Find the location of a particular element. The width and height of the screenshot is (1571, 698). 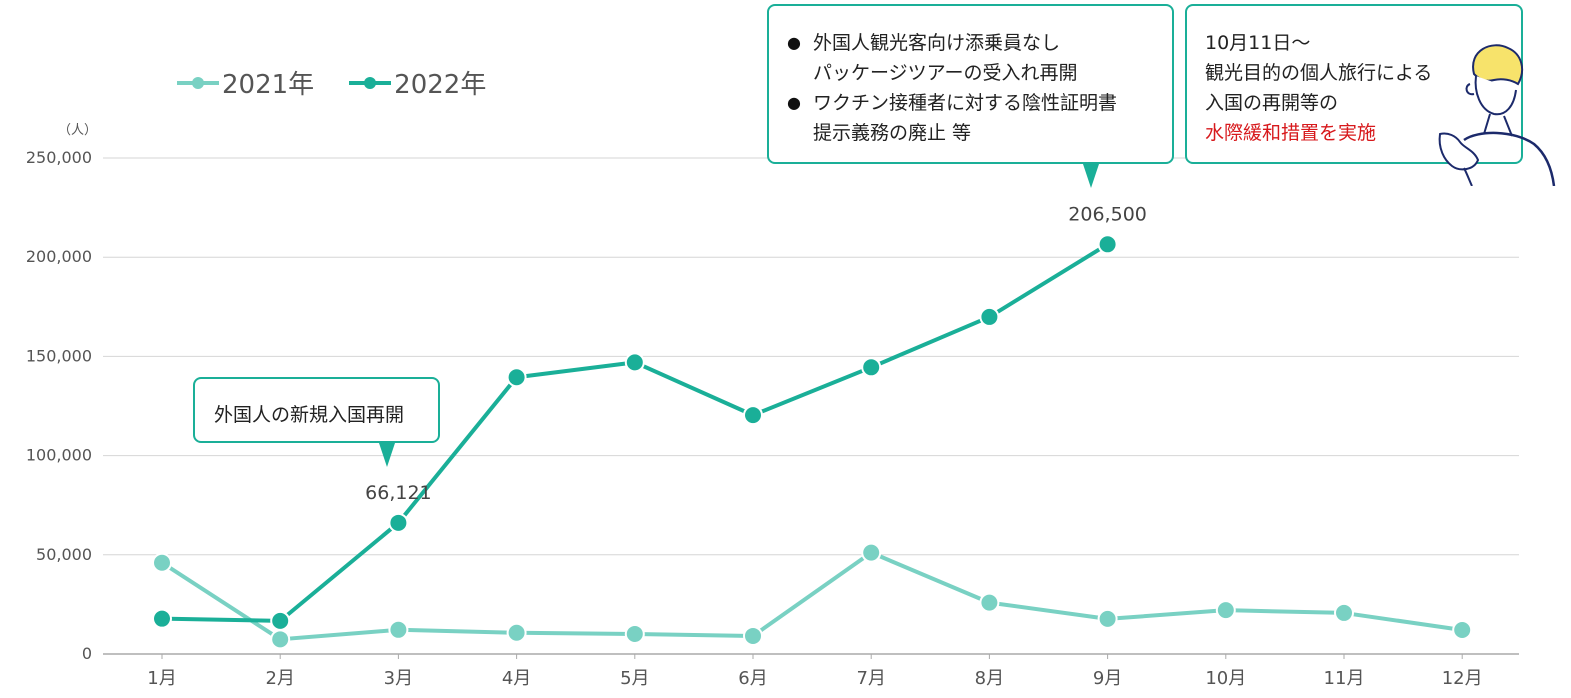

x-tick-label: 7月 is located at coordinates (870, 678).